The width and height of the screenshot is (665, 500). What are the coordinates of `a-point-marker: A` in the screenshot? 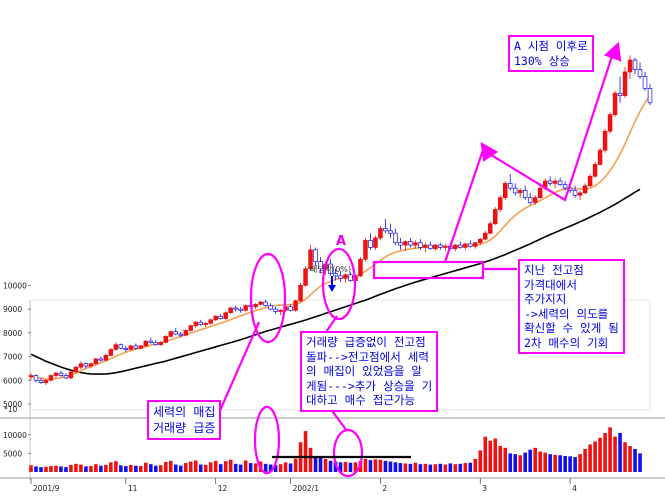 It's located at (341, 241).